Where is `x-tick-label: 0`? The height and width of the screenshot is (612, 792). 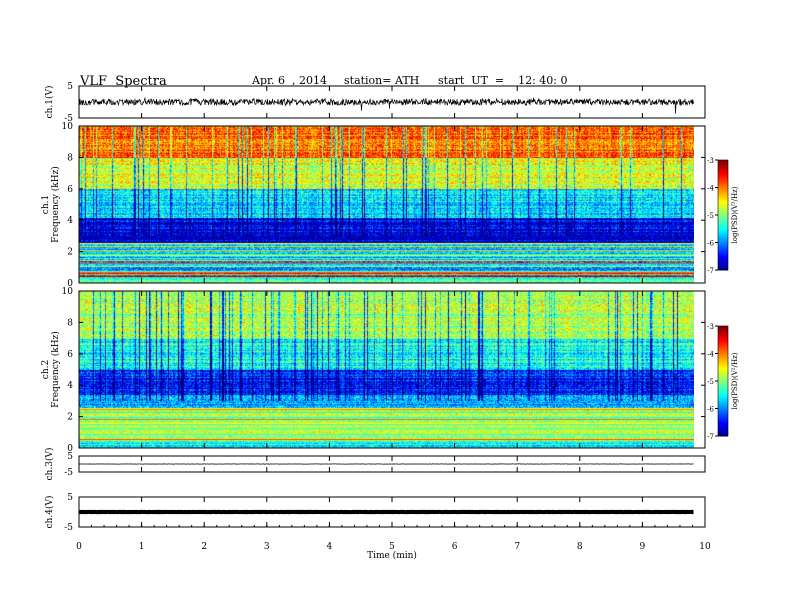
x-tick-label: 0 is located at coordinates (79, 547).